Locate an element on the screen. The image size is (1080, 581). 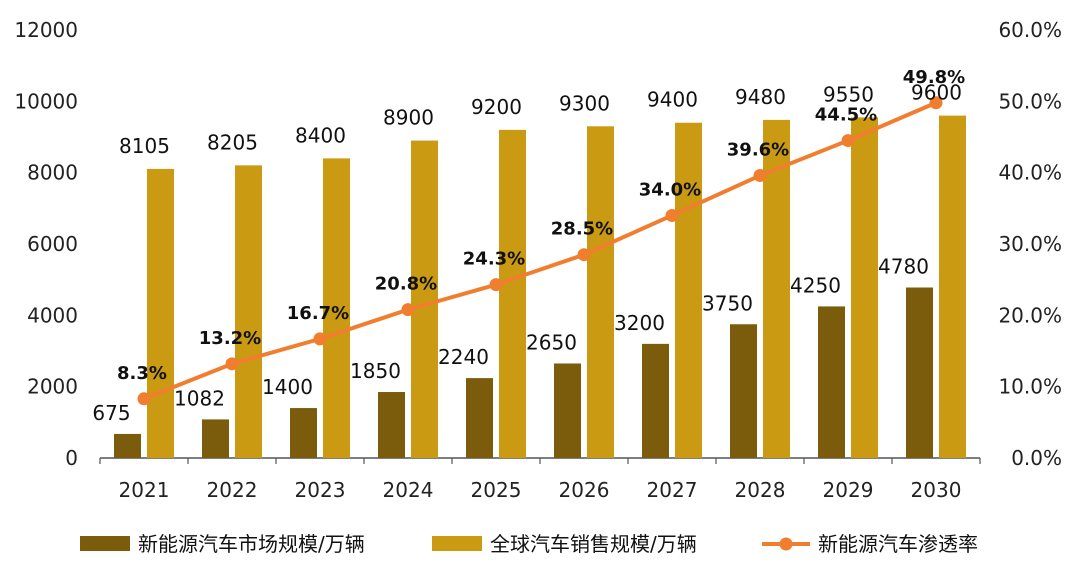
bar-global-label: 9550 is located at coordinates (848, 94).